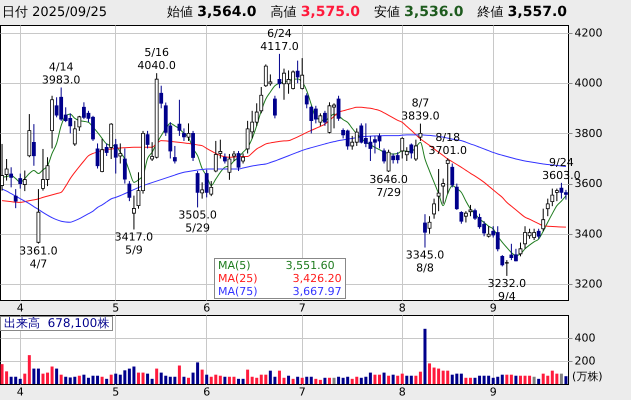  What do you see at coordinates (116, 392) in the screenshot?
I see `x-tick-label: 5` at bounding box center [116, 392].